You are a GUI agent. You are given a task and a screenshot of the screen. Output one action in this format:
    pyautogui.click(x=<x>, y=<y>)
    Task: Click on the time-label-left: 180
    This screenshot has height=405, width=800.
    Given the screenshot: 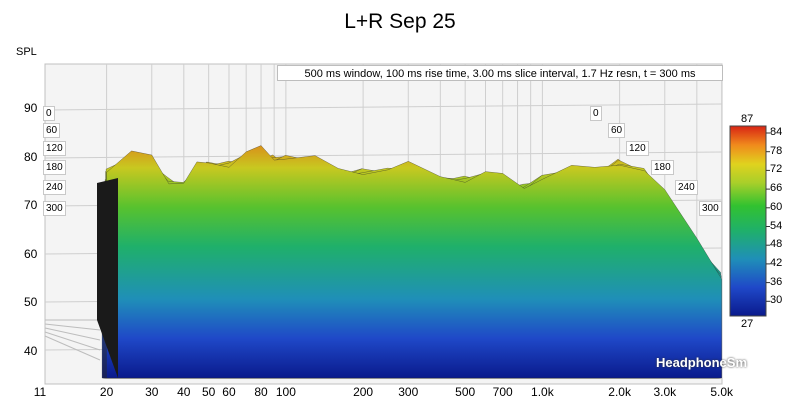 What is the action you would take?
    pyautogui.click(x=54, y=167)
    